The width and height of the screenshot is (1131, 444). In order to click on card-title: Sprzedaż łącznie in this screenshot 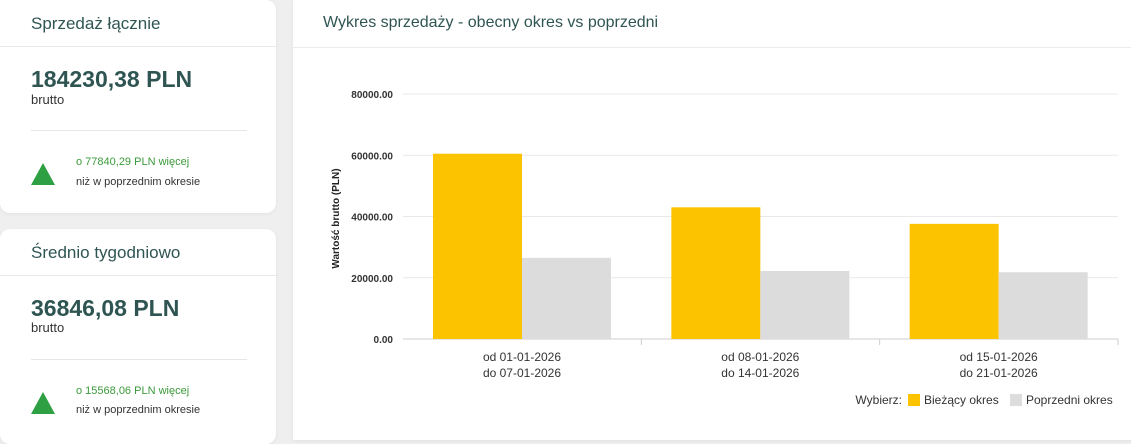, I will do `click(138, 23)`.